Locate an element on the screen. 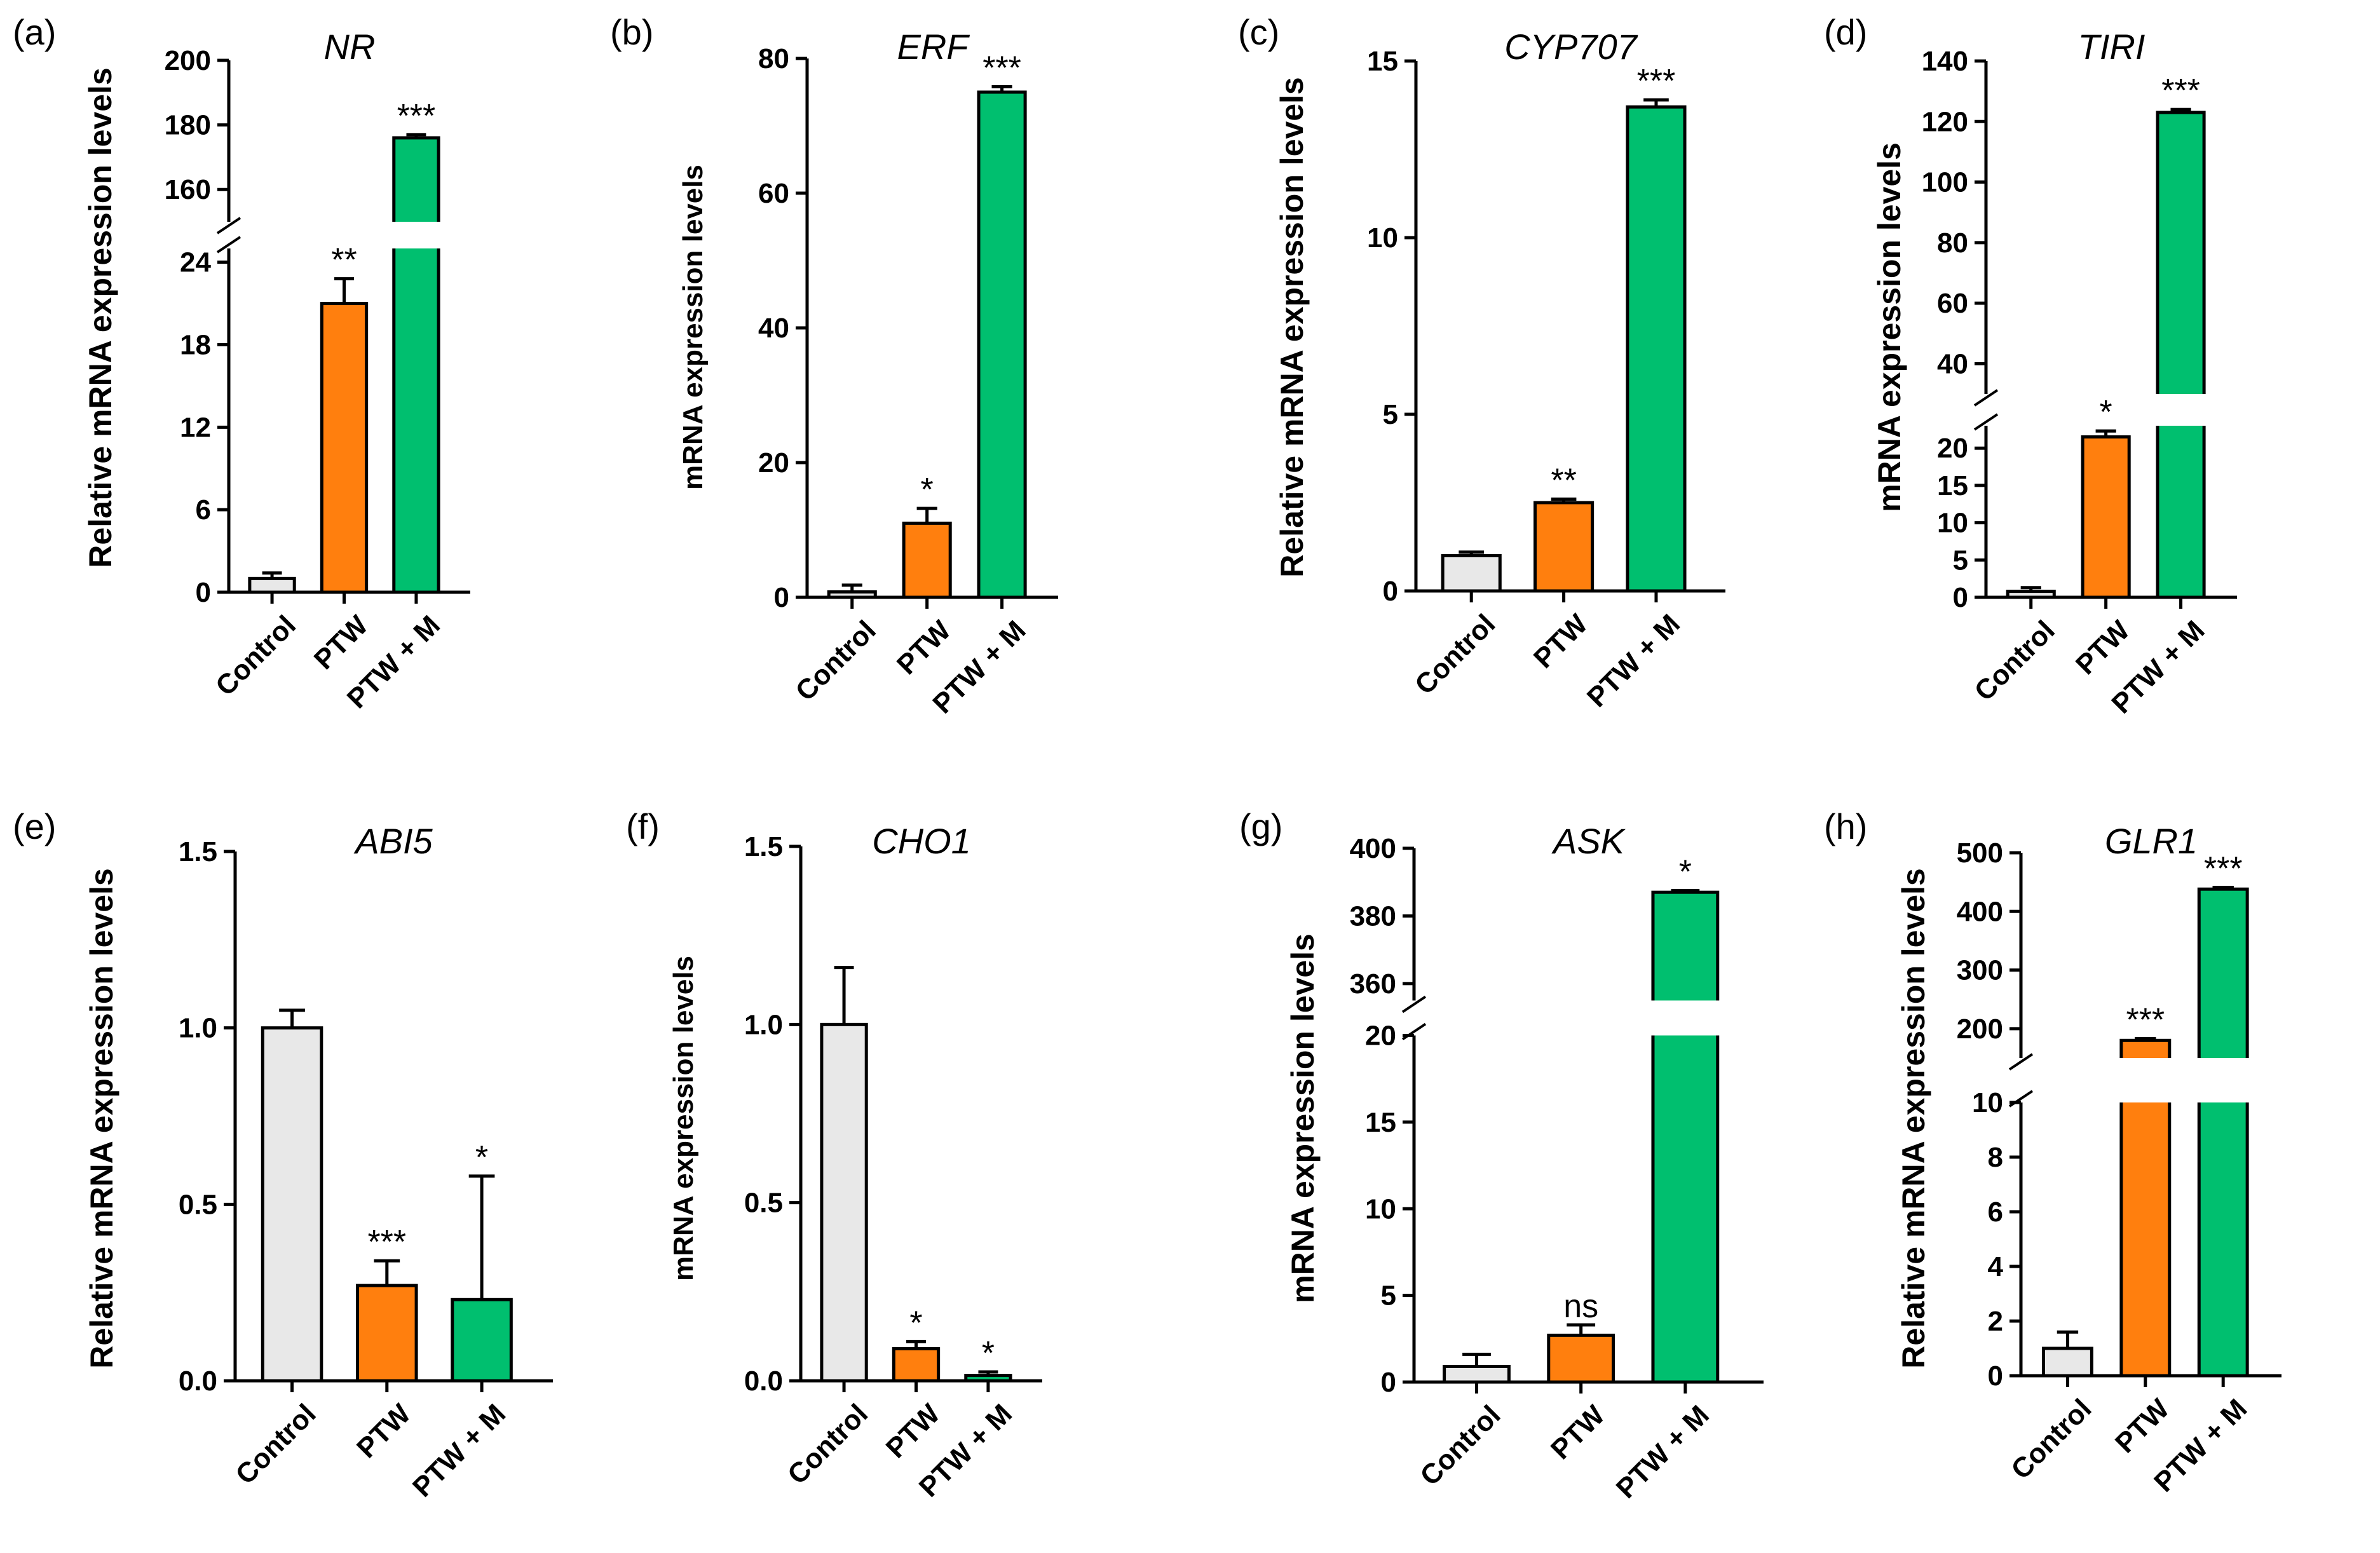  y-tick-label: 0.0 is located at coordinates (763, 1381).